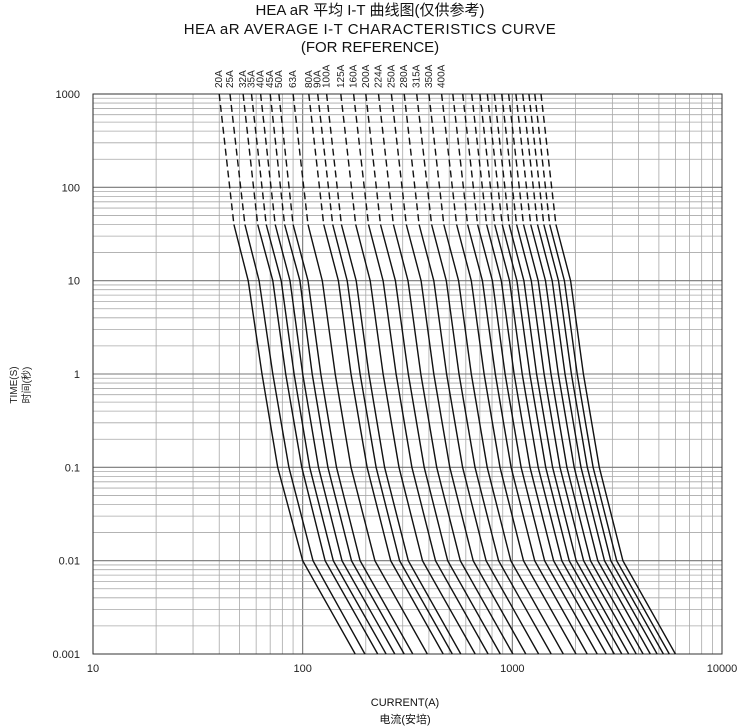 This screenshot has height=727, width=740. I want to click on rating-label-63A: 63A, so click(293, 79).